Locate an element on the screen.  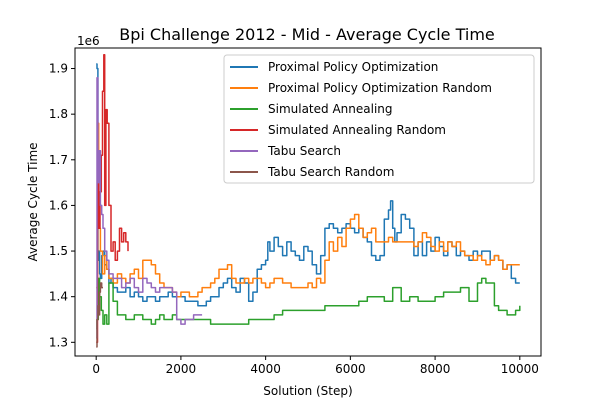
legend-label-5: Tabu Search Random is located at coordinates (330, 172).